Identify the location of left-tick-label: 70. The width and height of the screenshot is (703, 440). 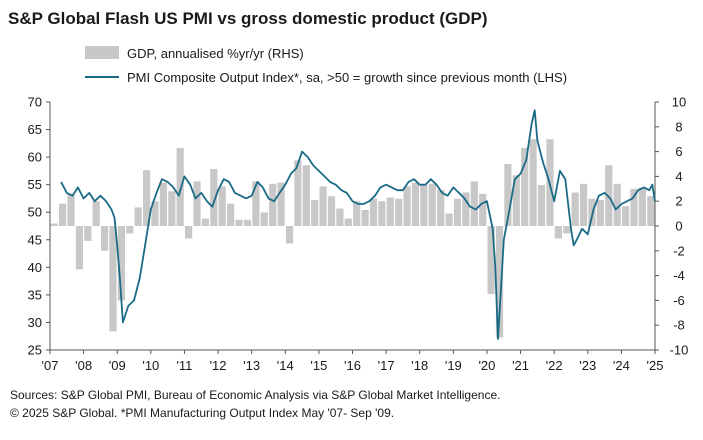
(35, 102).